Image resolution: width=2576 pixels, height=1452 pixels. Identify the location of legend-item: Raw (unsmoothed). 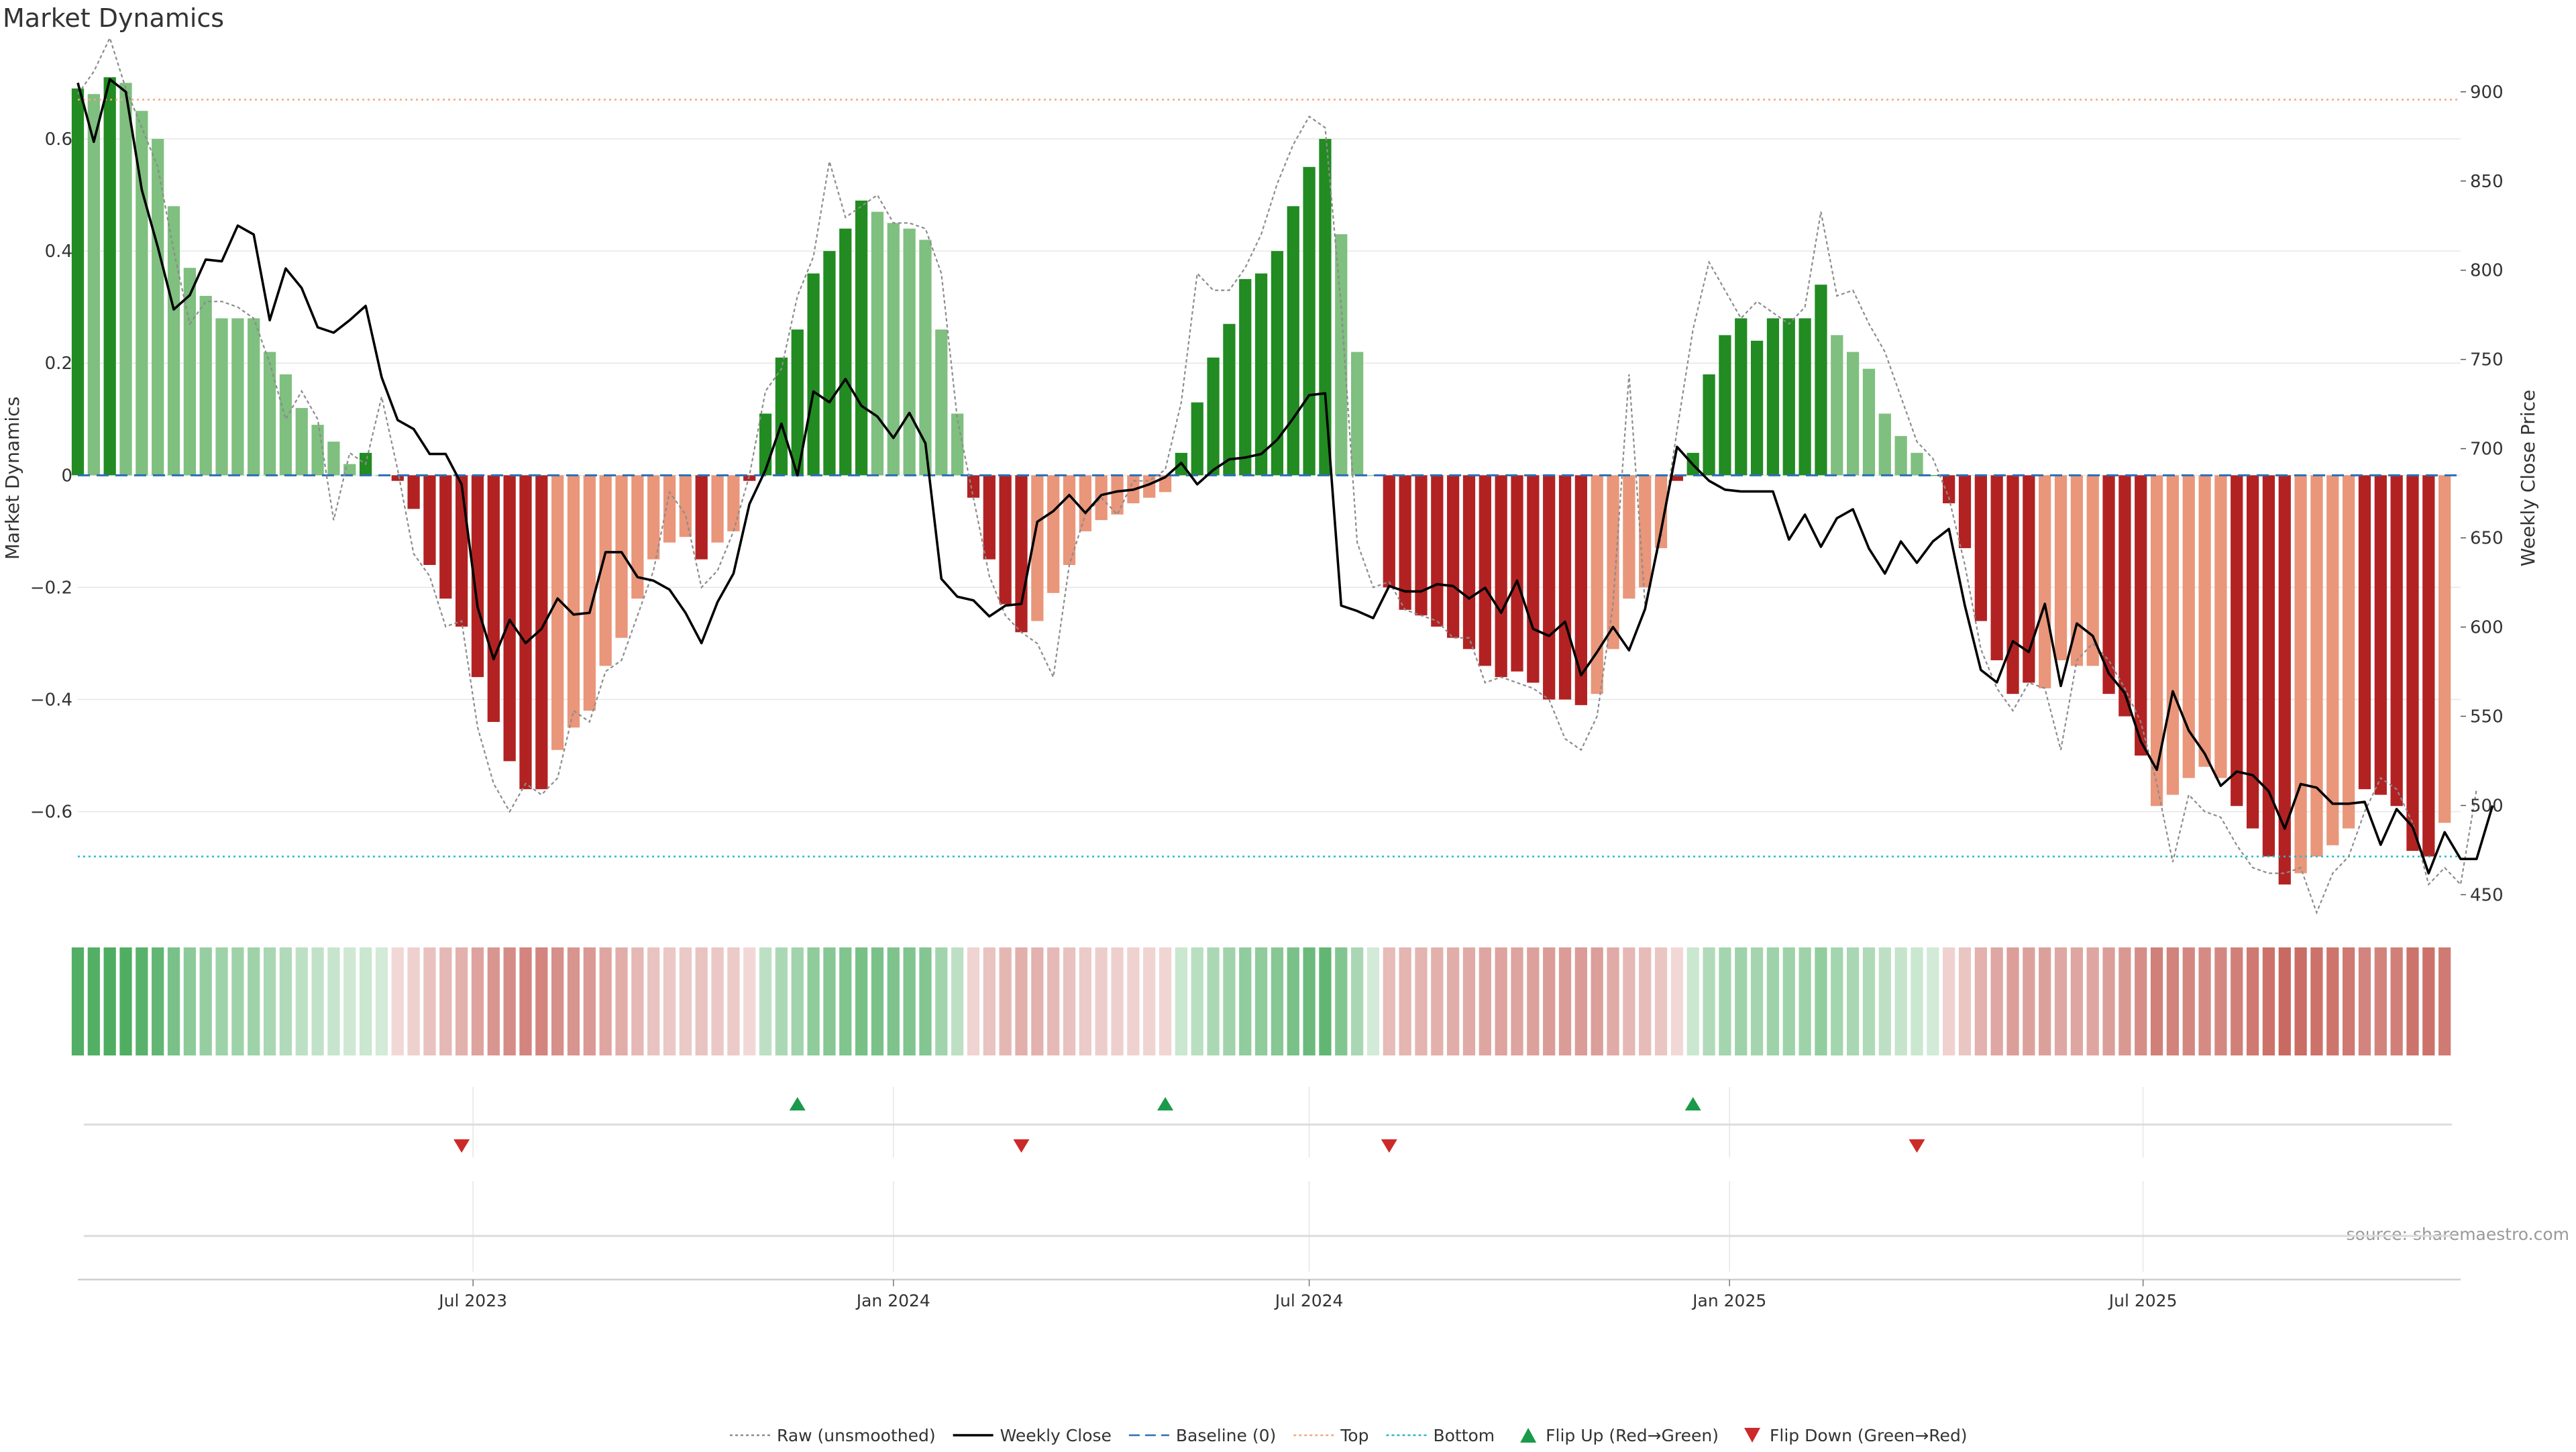
(833, 1436).